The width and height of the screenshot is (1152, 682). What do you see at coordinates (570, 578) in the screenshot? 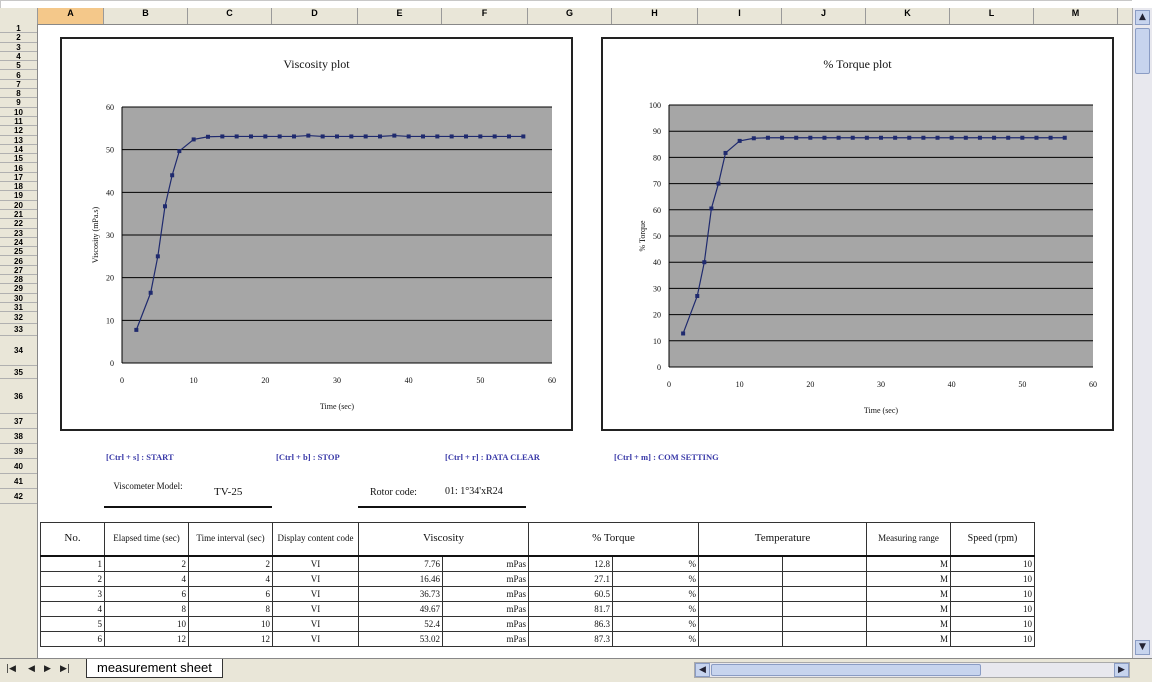
I see `cell-torque: 27.1` at bounding box center [570, 578].